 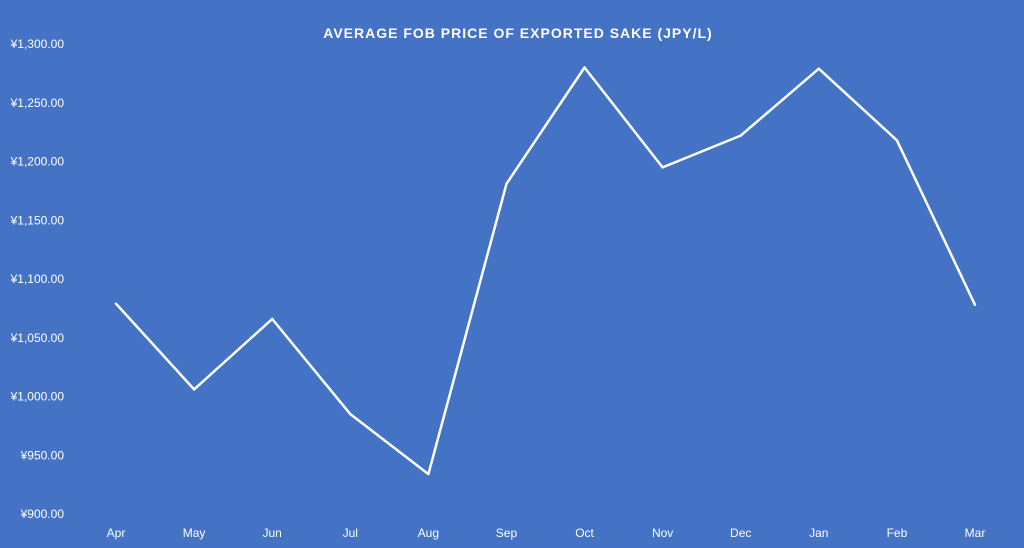 What do you see at coordinates (584, 533) in the screenshot?
I see `x-tick-label: Oct` at bounding box center [584, 533].